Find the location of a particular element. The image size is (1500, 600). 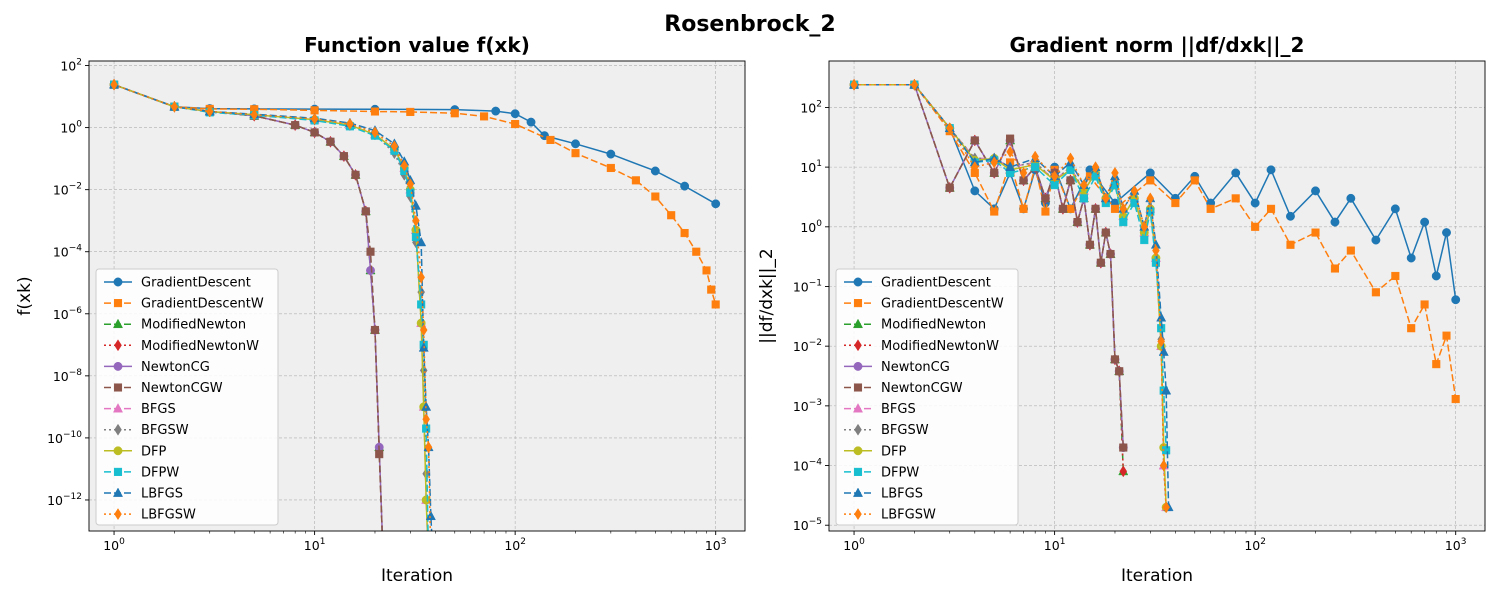

legend-marker-ModifiedNewtonW is located at coordinates (858, 345).